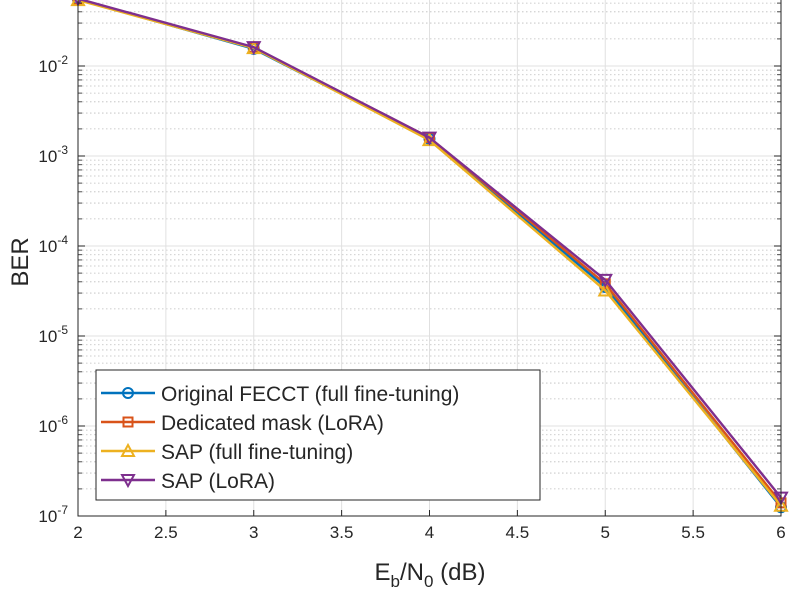 This screenshot has width=793, height=595. What do you see at coordinates (166, 532) in the screenshot?
I see `x-tick-label: 2.5` at bounding box center [166, 532].